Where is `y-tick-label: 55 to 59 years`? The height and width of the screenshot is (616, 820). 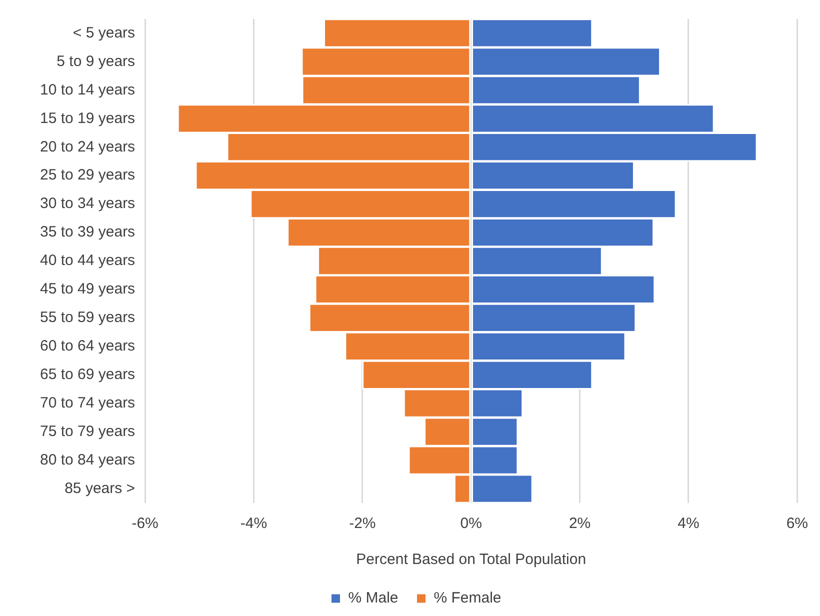 y-tick-label: 55 to 59 years is located at coordinates (88, 317).